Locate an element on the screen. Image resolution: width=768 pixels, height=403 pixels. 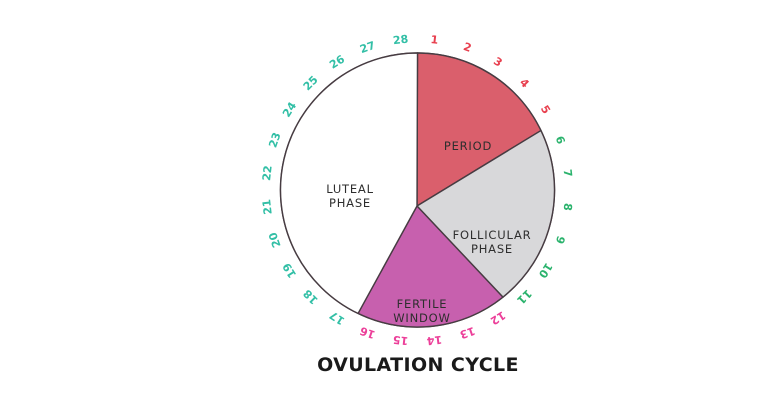
day-number-11: 11 is located at coordinates (524, 297).